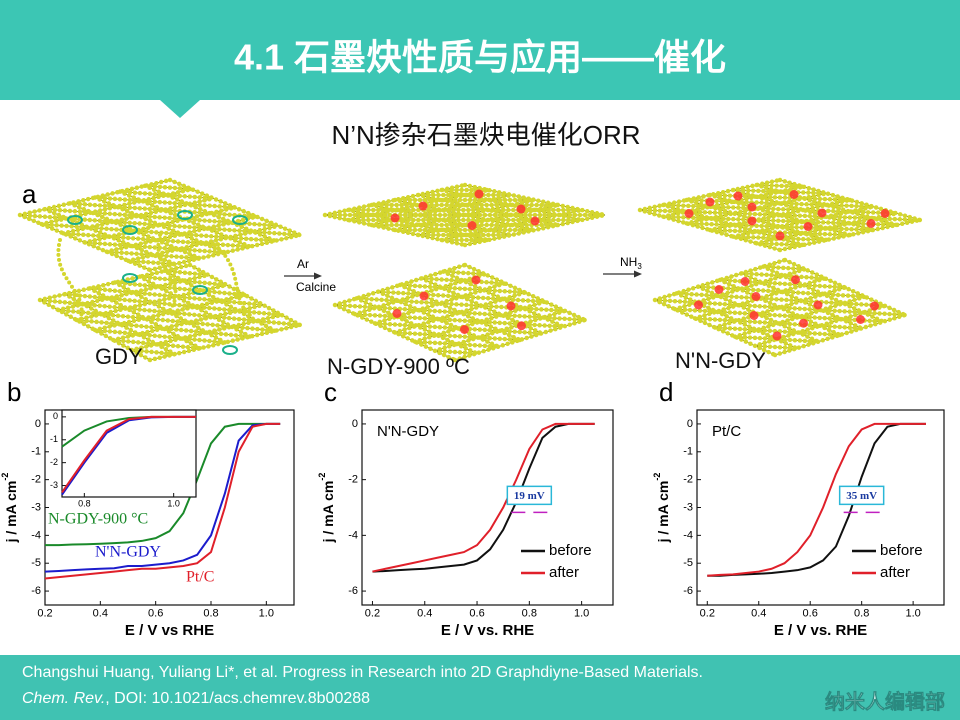 The image size is (960, 720). Describe the element at coordinates (200, 577) in the screenshot. I see `series-label: Pt/C` at that location.